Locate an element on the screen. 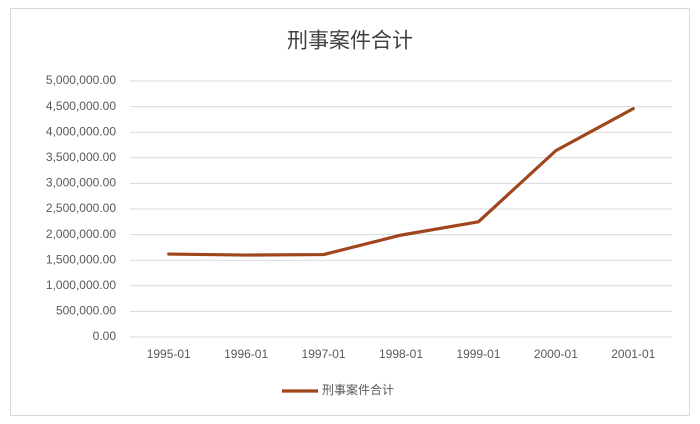 The width and height of the screenshot is (700, 424). y-tick-label: 1,000,000.00 is located at coordinates (81, 285).